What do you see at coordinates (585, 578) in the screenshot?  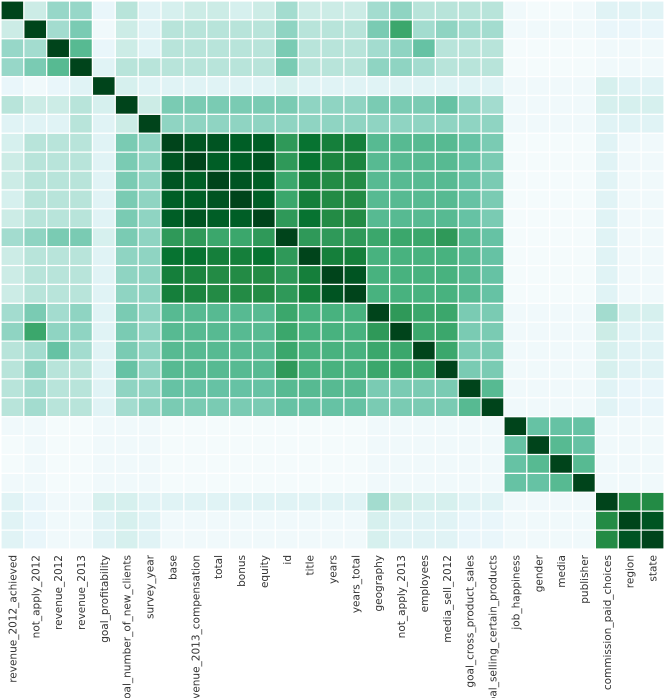 I see `x-tick-label: publisher` at bounding box center [585, 578].